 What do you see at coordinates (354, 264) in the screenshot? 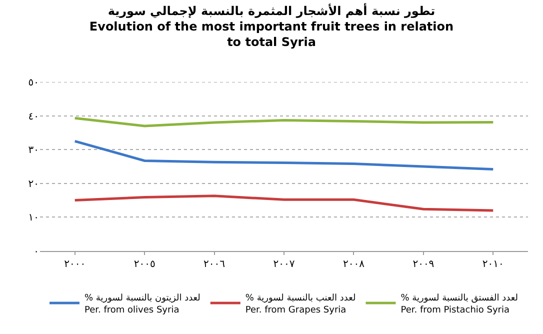
I see `x-tick-label: ٢٠٠٨` at bounding box center [354, 264].